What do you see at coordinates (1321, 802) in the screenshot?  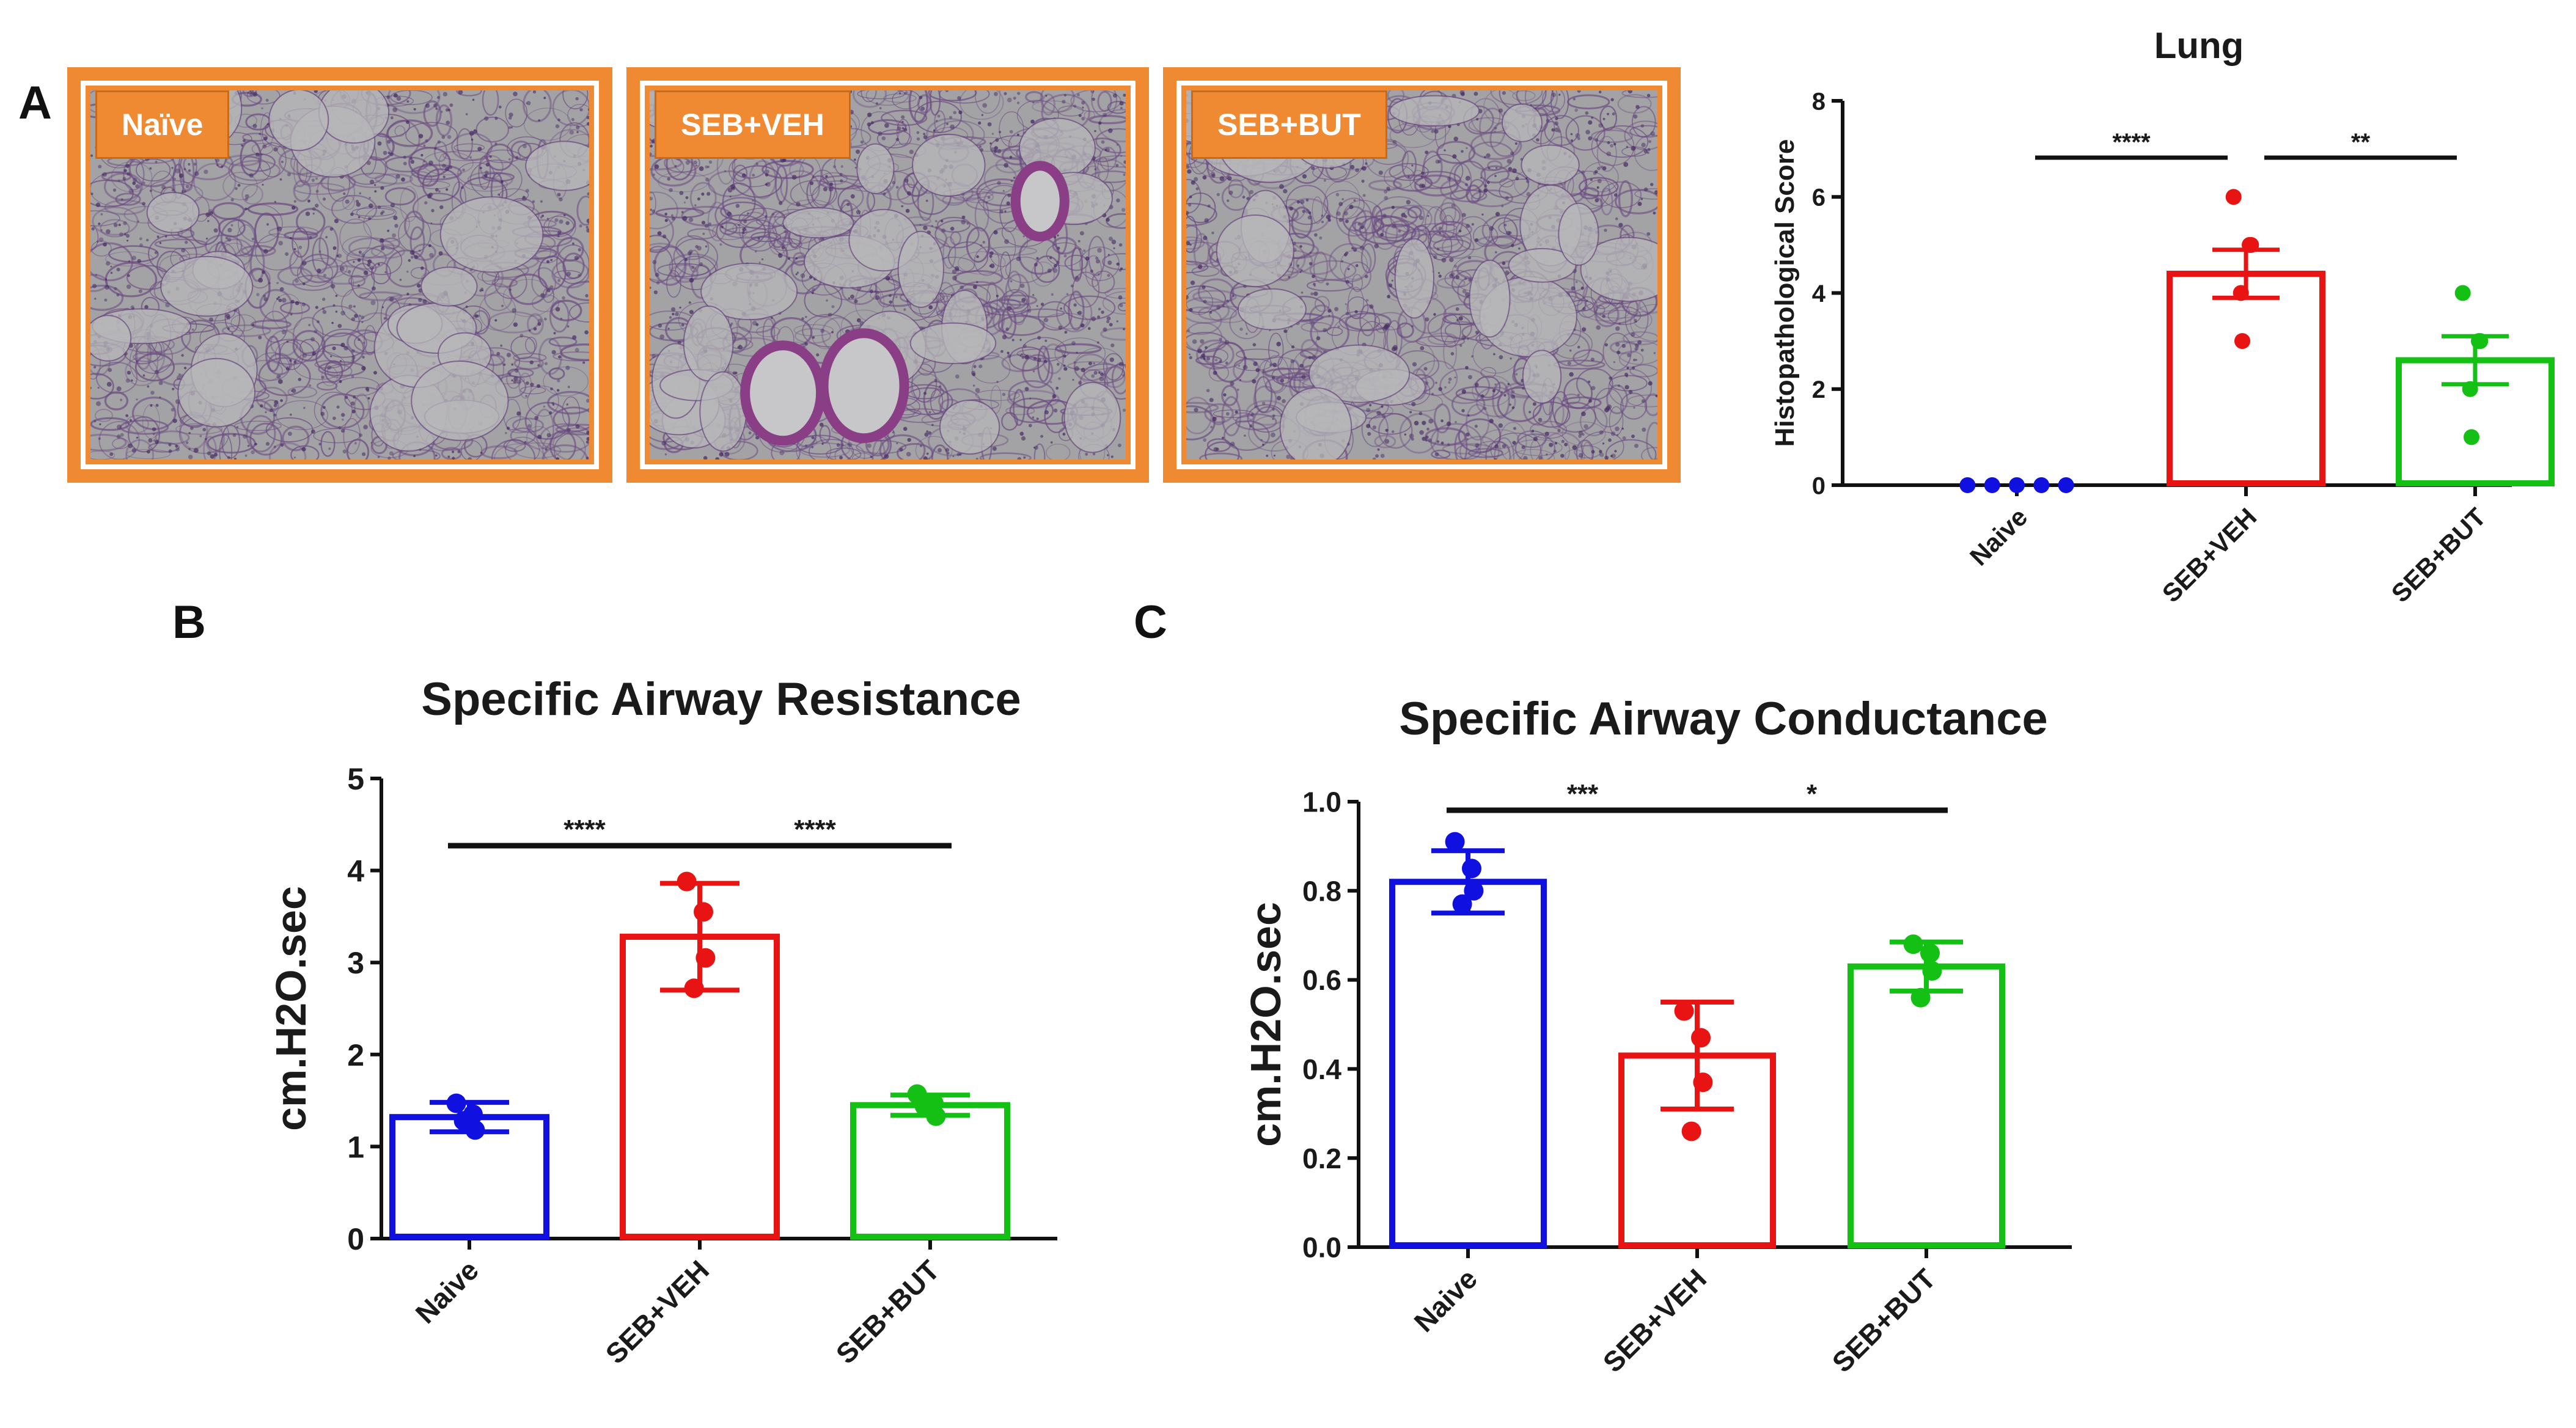 I see `y-tick-label: 1.0` at bounding box center [1321, 802].